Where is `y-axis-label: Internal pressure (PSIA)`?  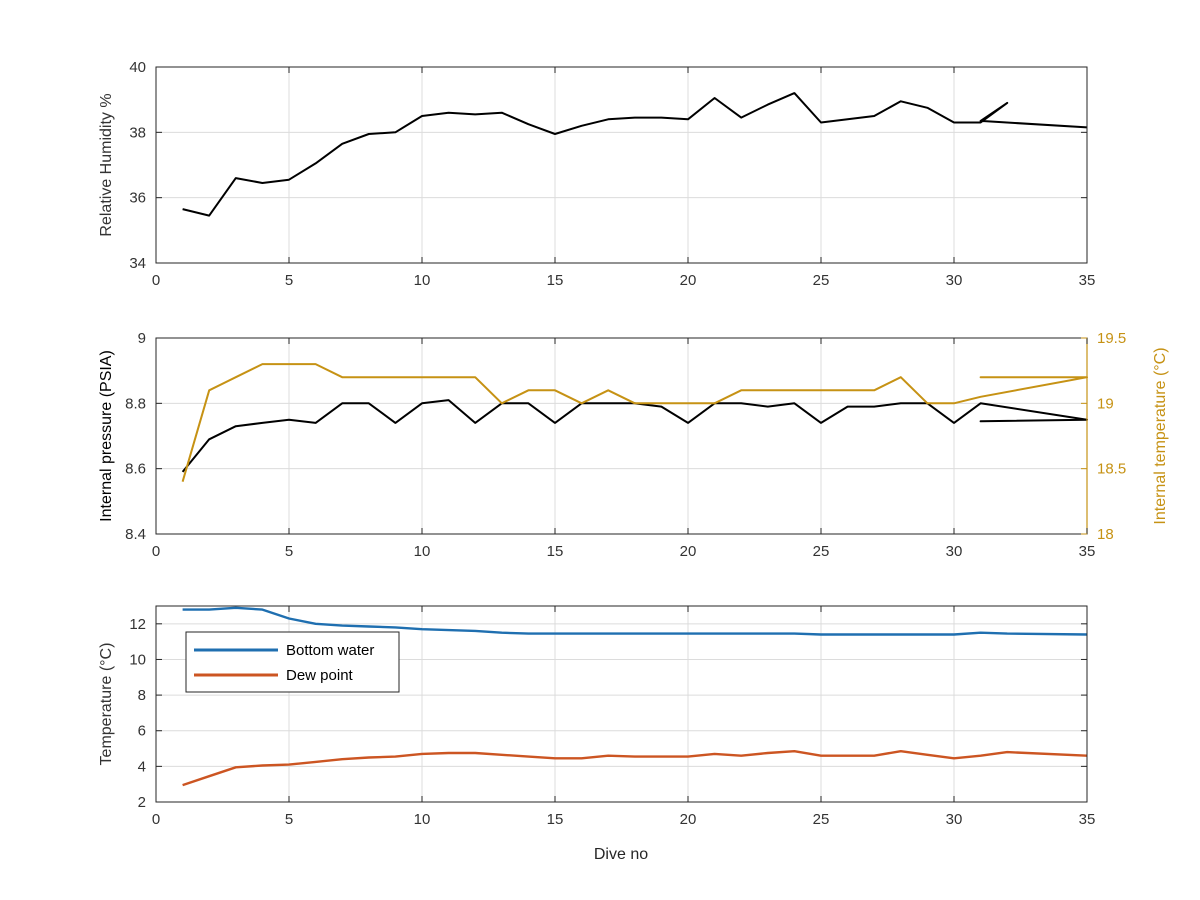 y-axis-label: Internal pressure (PSIA) is located at coordinates (106, 436).